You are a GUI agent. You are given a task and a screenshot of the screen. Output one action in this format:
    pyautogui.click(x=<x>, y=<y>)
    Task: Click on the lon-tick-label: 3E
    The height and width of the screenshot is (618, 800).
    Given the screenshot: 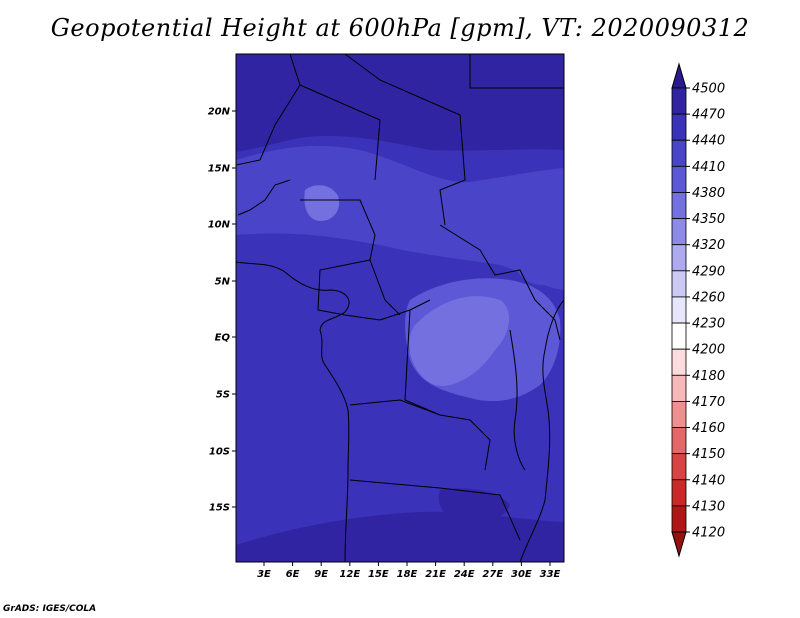 What is the action you would take?
    pyautogui.click(x=264, y=574)
    